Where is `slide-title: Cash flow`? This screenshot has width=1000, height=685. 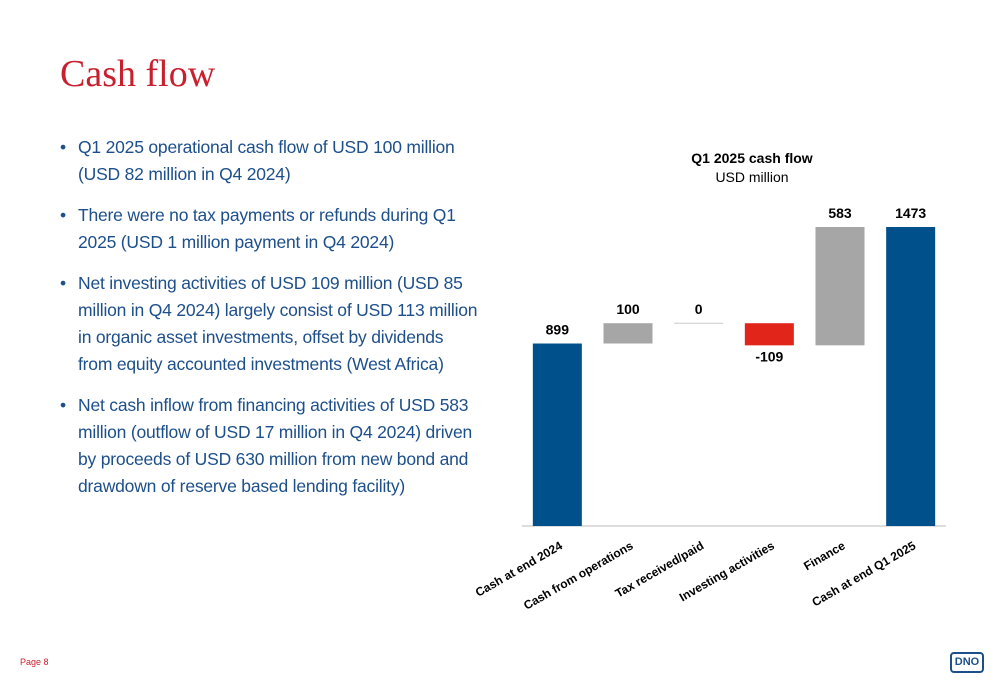 slide-title: Cash flow is located at coordinates (138, 74).